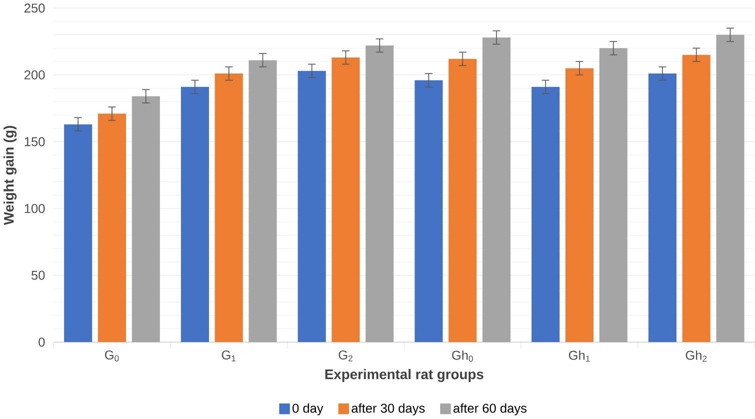 This screenshot has height=419, width=755. What do you see at coordinates (308, 410) in the screenshot?
I see `legend-label: 0 day` at bounding box center [308, 410].